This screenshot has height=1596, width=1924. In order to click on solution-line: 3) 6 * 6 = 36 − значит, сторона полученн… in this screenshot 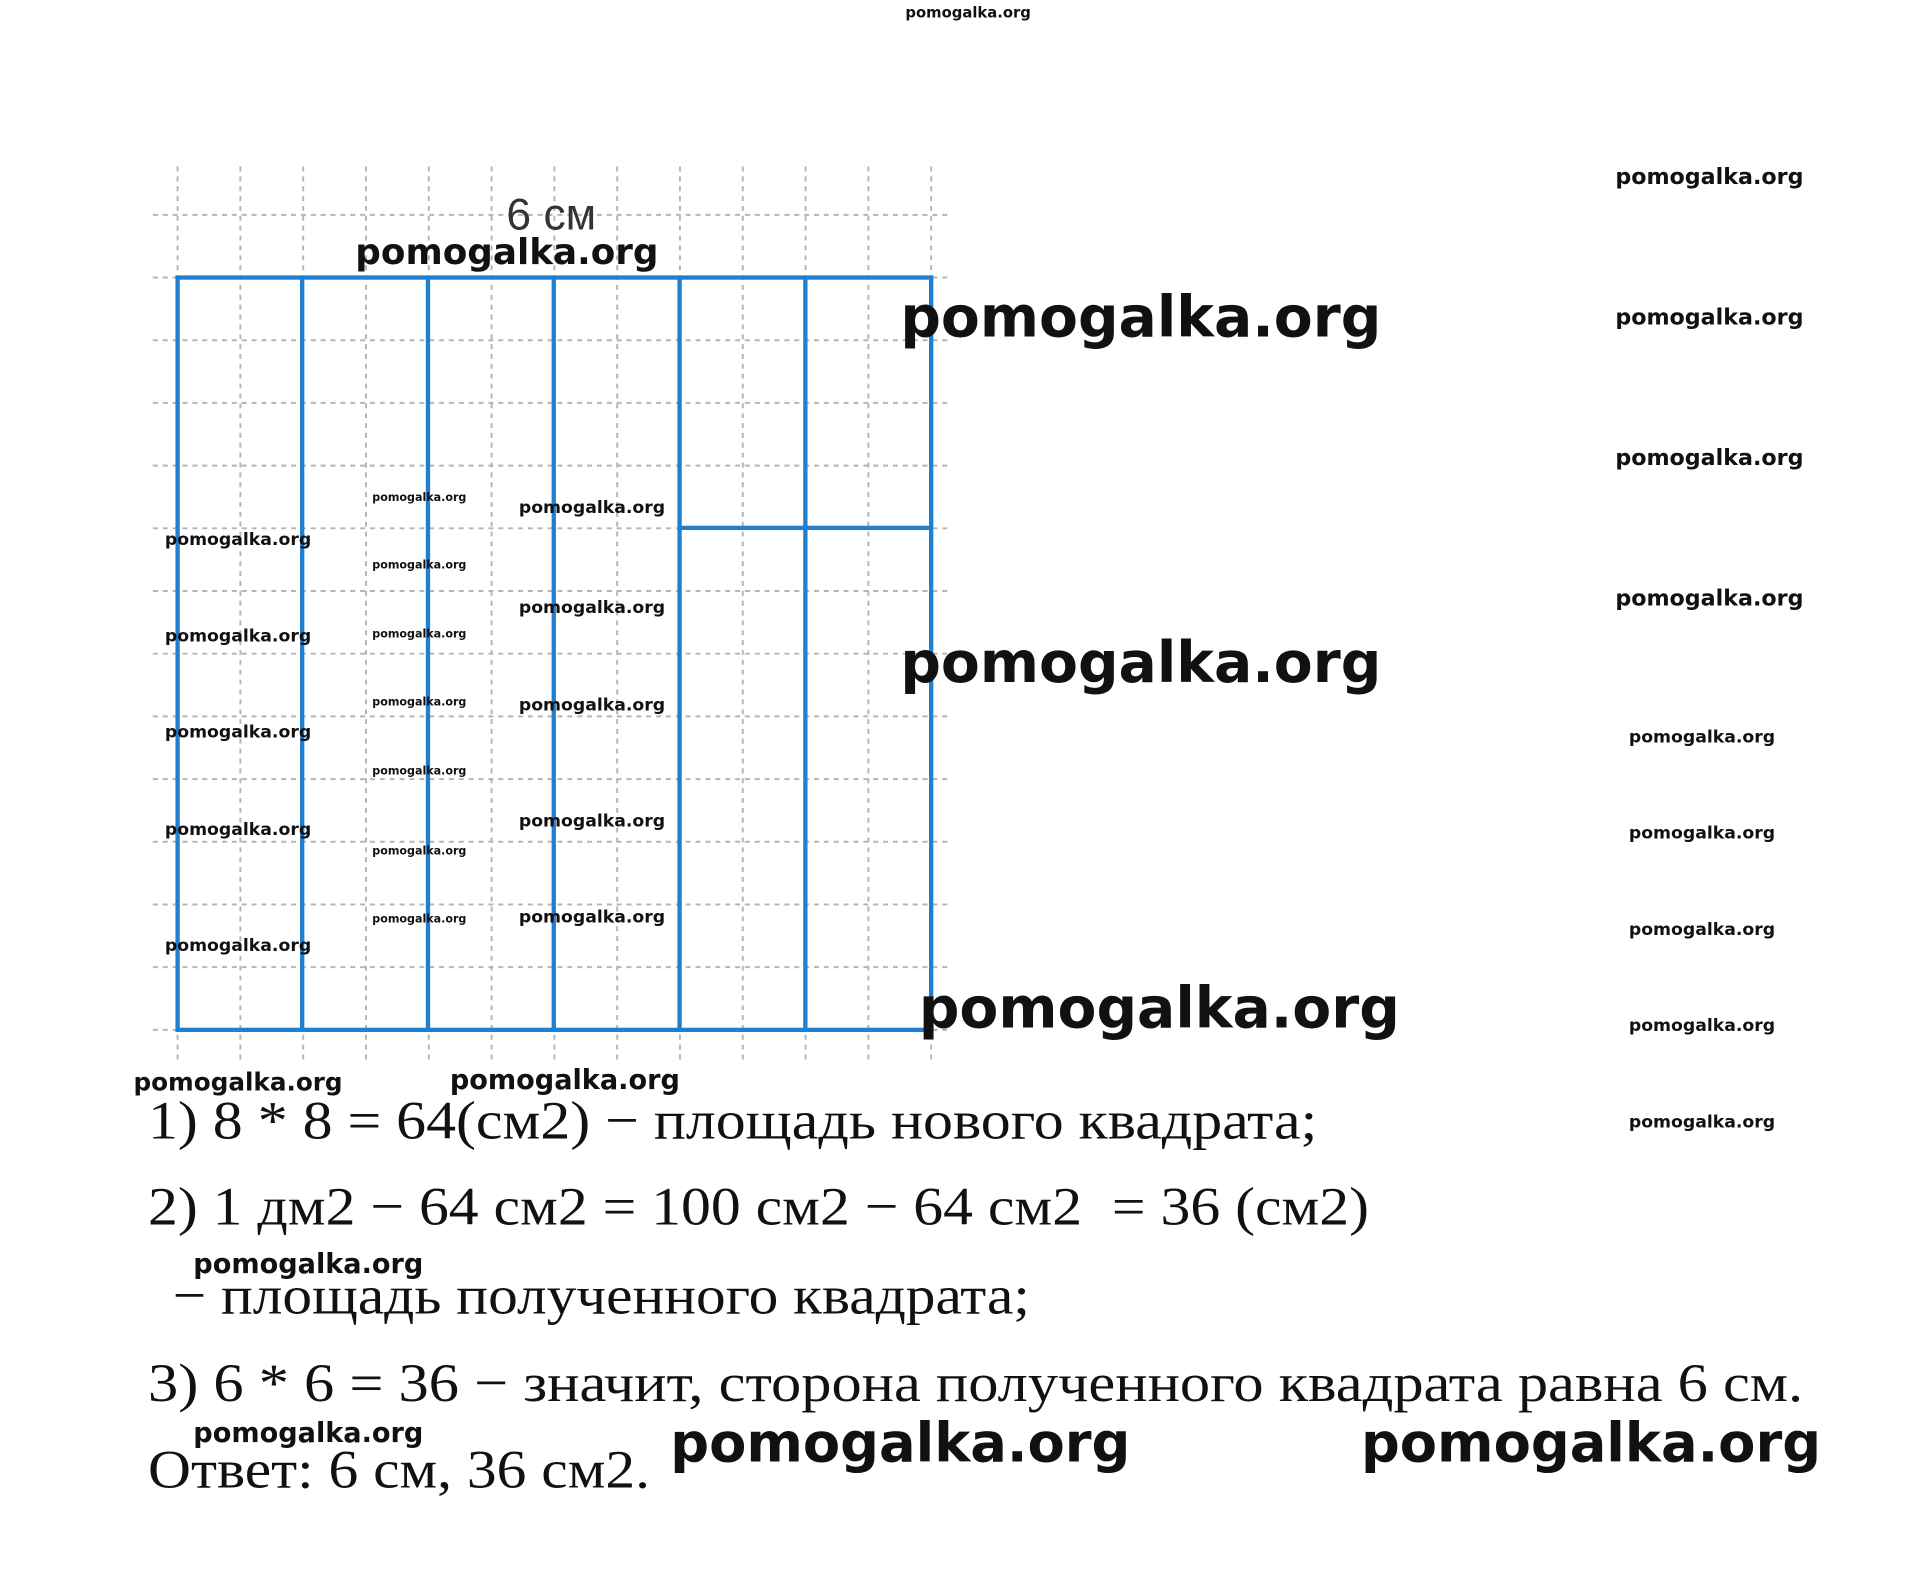, I will do `click(975, 1383)`.